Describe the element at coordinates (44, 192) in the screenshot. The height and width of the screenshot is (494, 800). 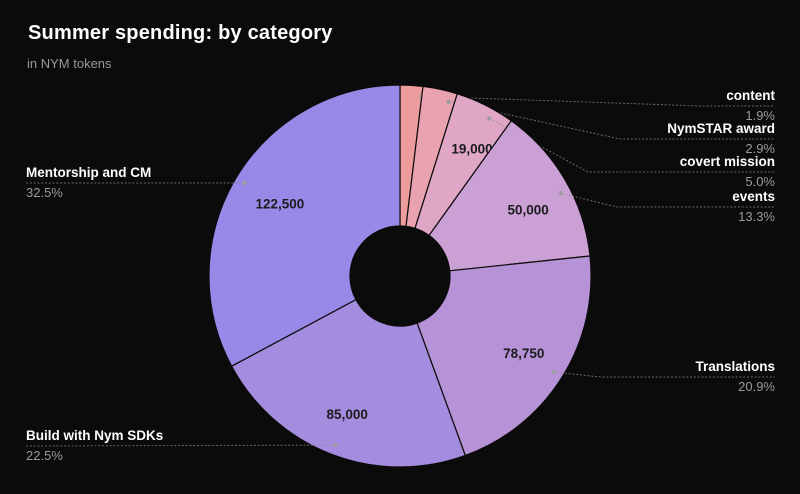
I see `slice-label-percent: 32.5%` at that location.